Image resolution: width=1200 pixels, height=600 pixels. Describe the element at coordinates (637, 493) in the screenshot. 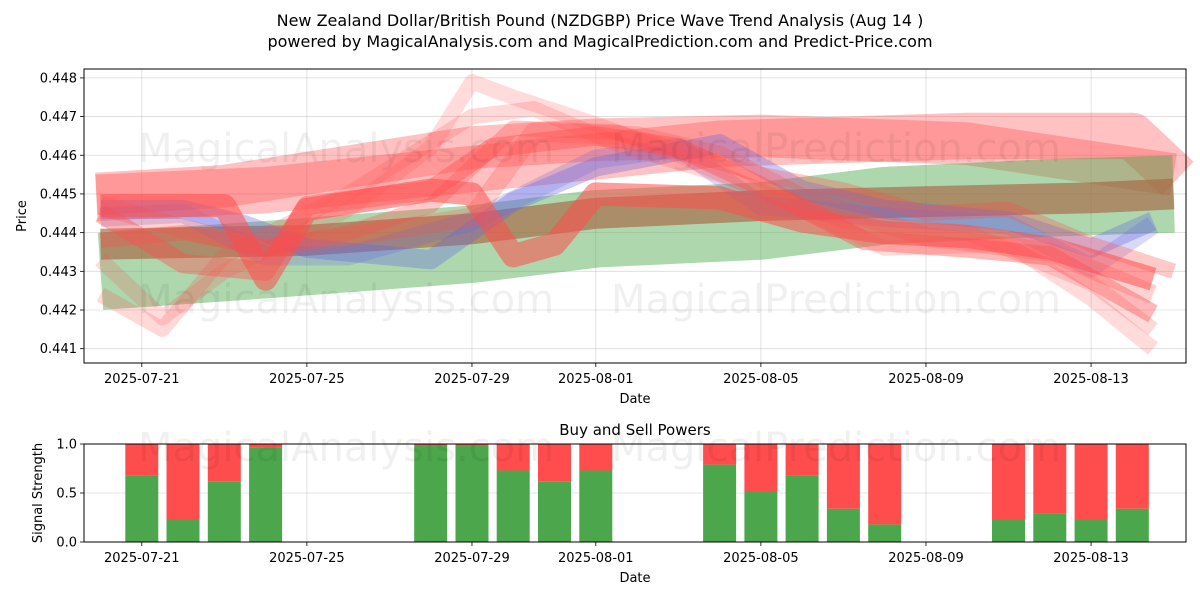

I see `signal-bars` at that location.